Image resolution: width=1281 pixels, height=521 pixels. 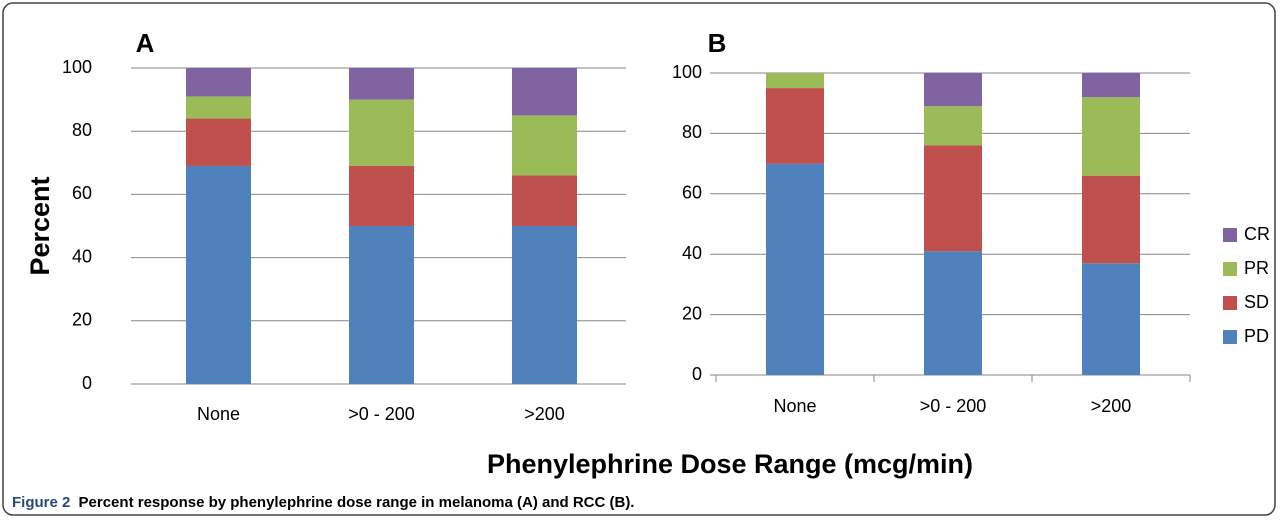 What do you see at coordinates (717, 43) in the screenshot?
I see `panel-title: B` at bounding box center [717, 43].